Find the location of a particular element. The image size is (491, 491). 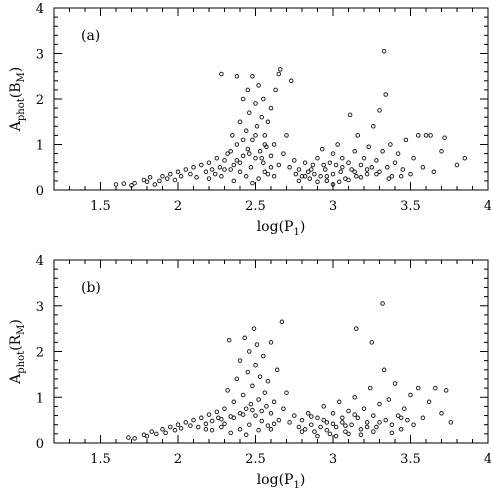

y-tick-label: 4 is located at coordinates (40, 261).